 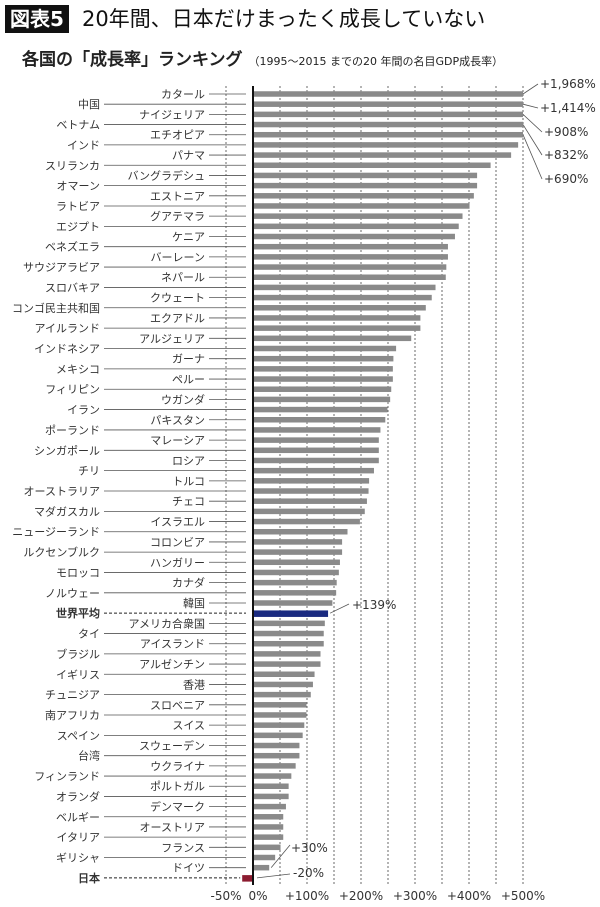 What do you see at coordinates (523, 896) in the screenshot?
I see `x-tick-label: +500%` at bounding box center [523, 896].